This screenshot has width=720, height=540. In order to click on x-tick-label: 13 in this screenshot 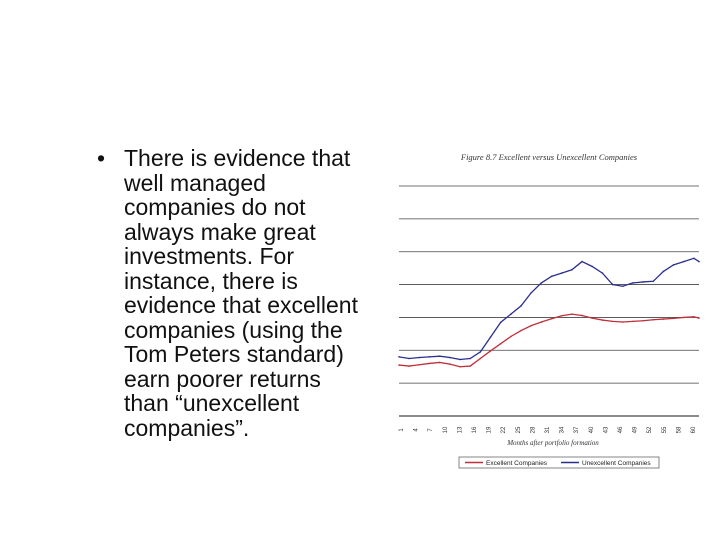, I will do `click(460, 429)`.